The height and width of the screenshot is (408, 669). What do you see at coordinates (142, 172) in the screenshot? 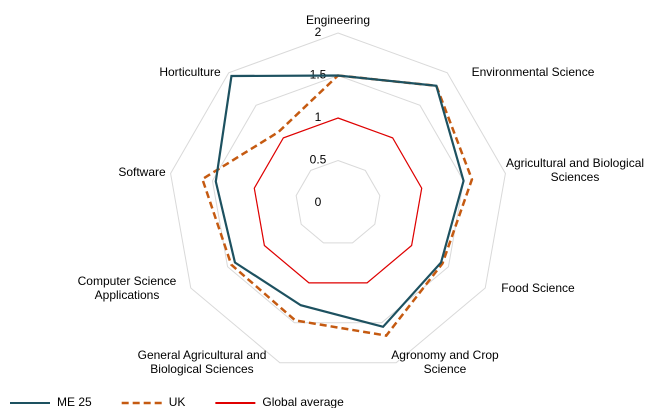
I see `category-label: Software` at bounding box center [142, 172].